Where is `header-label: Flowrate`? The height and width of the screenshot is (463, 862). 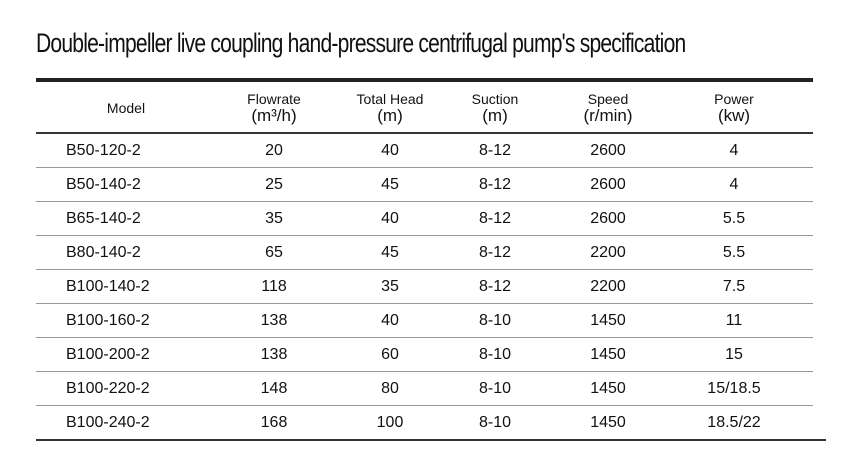 header-label: Flowrate is located at coordinates (274, 99).